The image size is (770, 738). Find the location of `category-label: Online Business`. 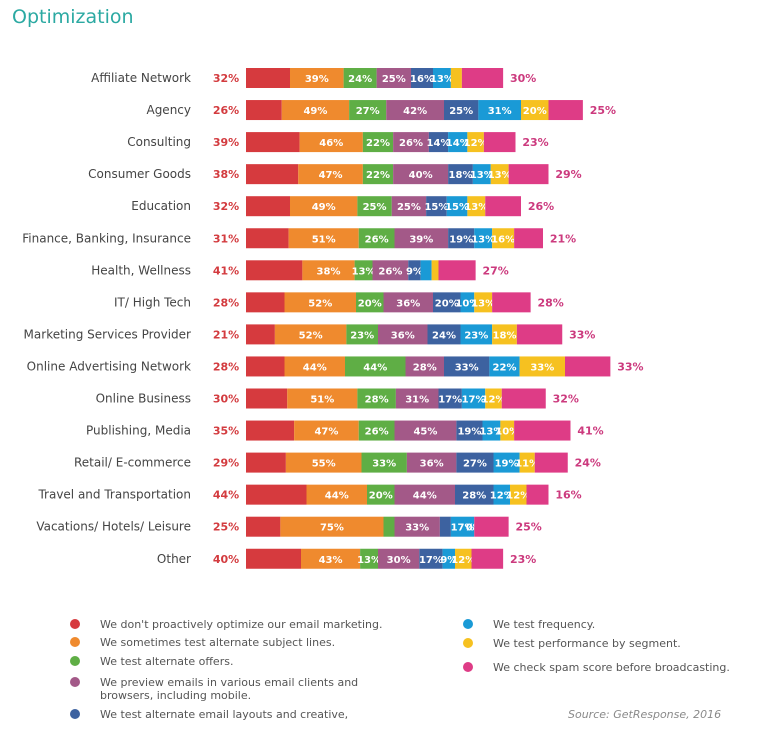

category-label: Online Business is located at coordinates (143, 399).